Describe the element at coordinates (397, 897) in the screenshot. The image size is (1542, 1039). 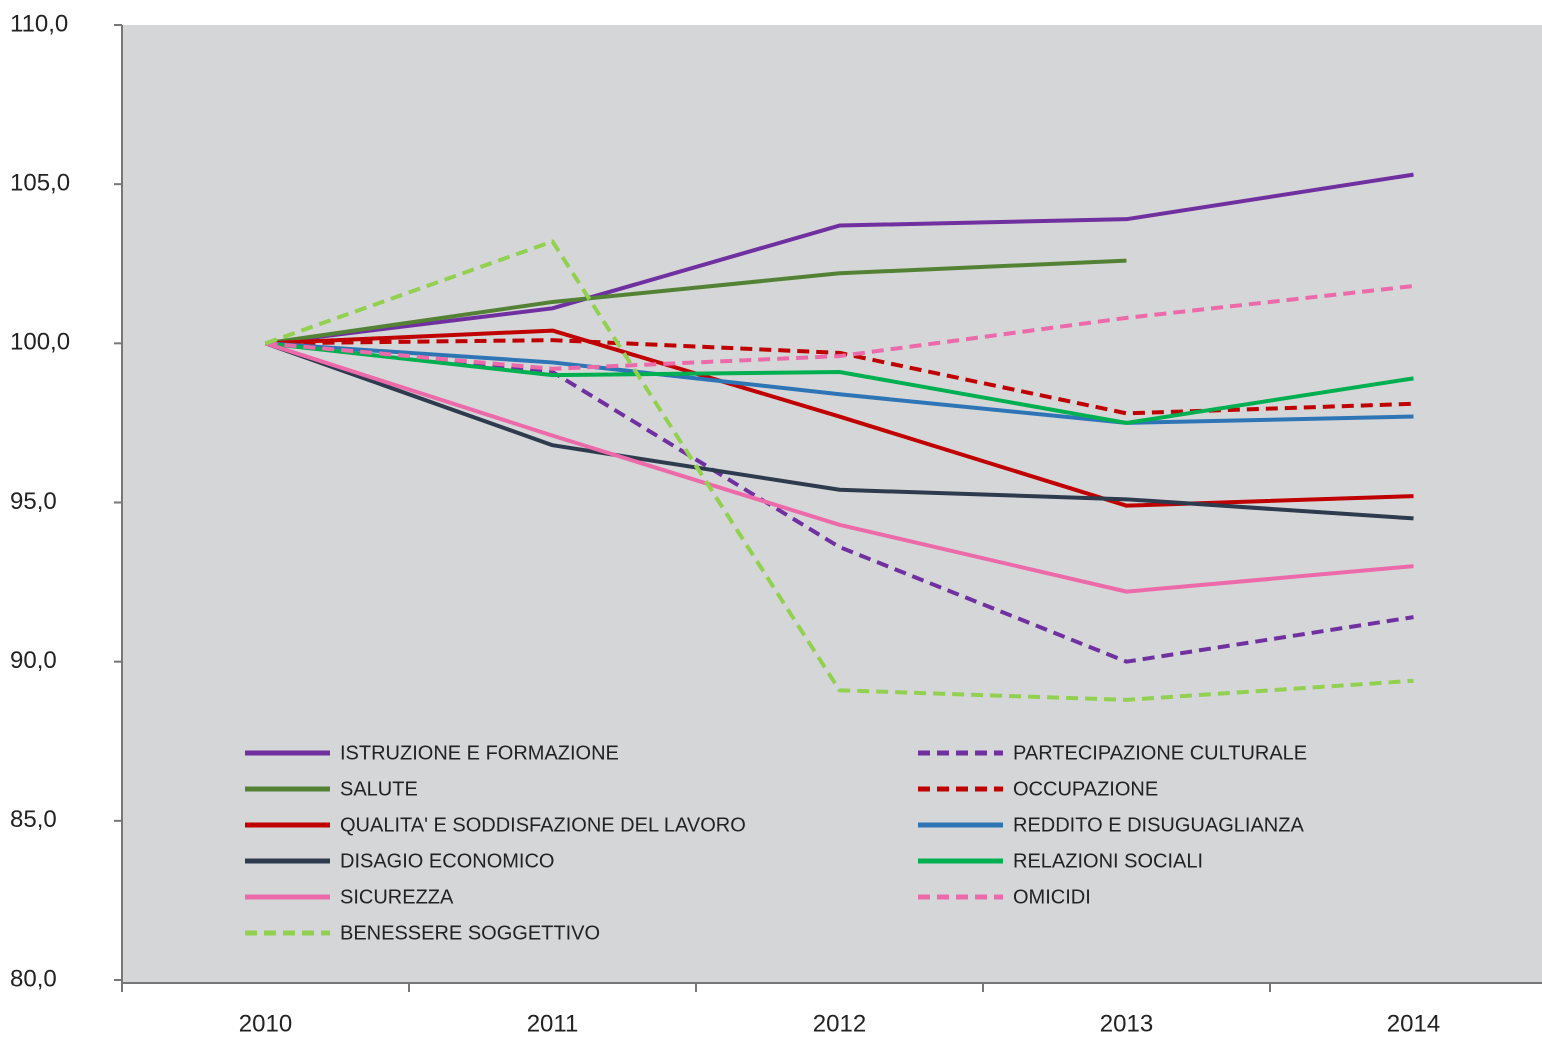
I see `legend-label: SICUREZZA` at that location.